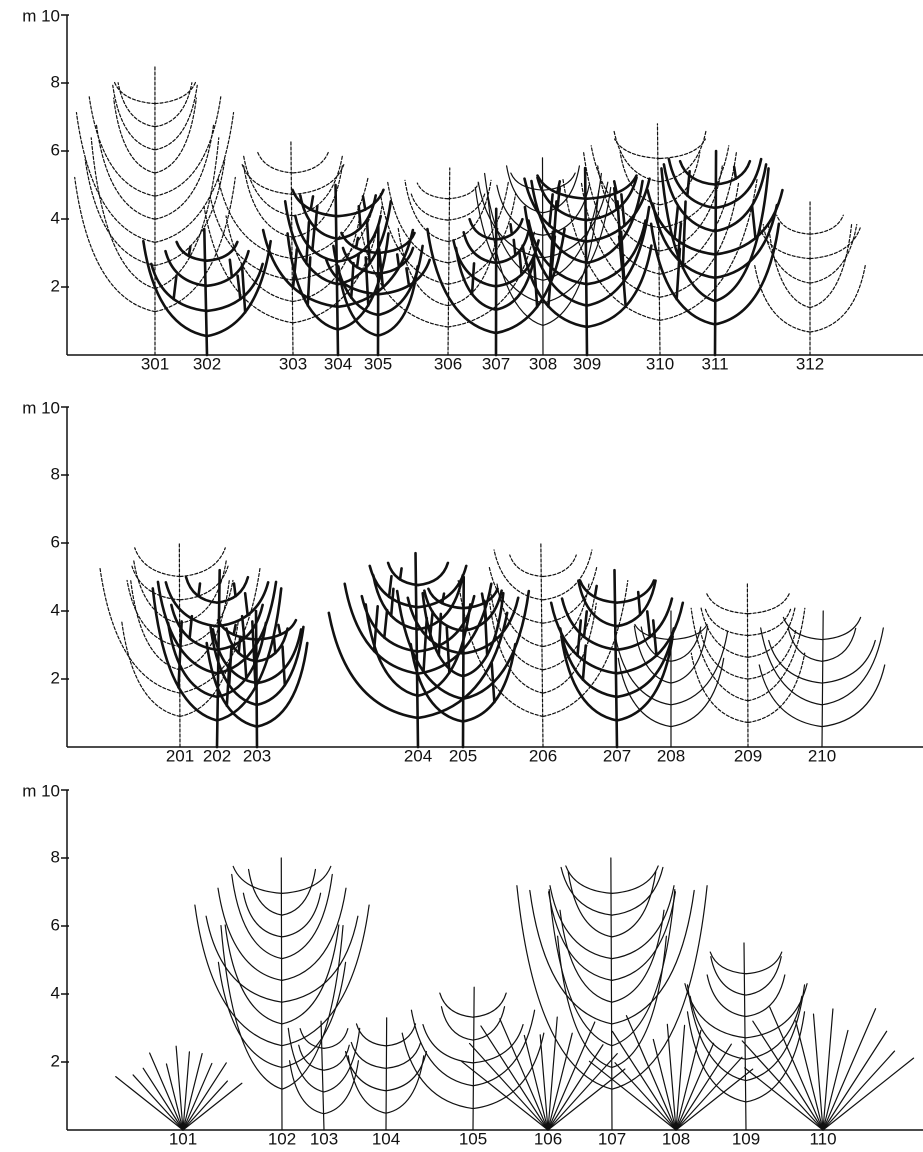 Image resolution: width=923 pixels, height=1152 pixels. I want to click on tree-label: 109, so click(746, 1138).